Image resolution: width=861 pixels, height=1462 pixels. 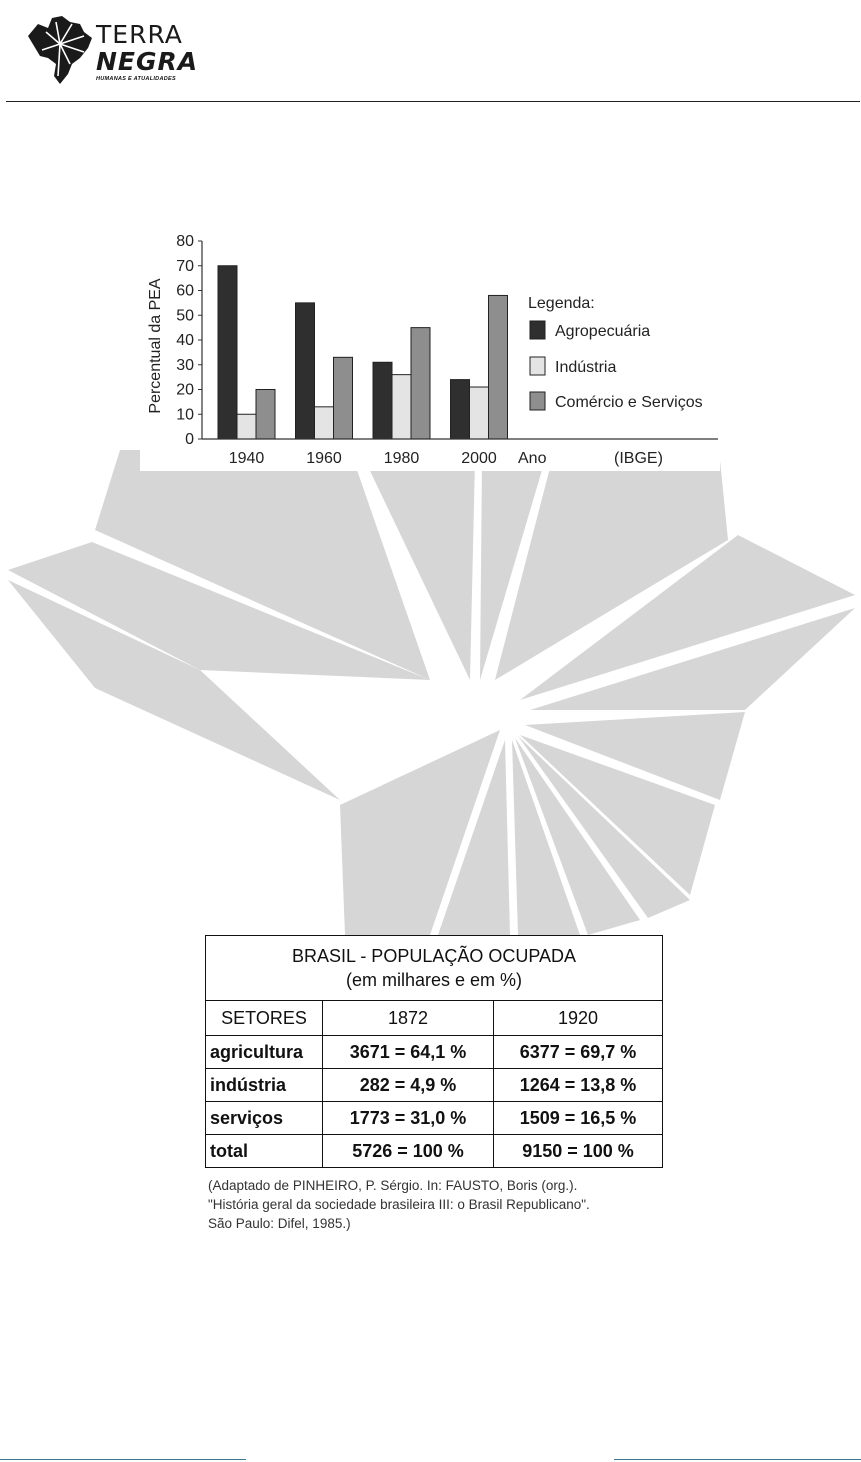 I want to click on y-axis-label: Percentual da PEA, so click(x=155, y=346).